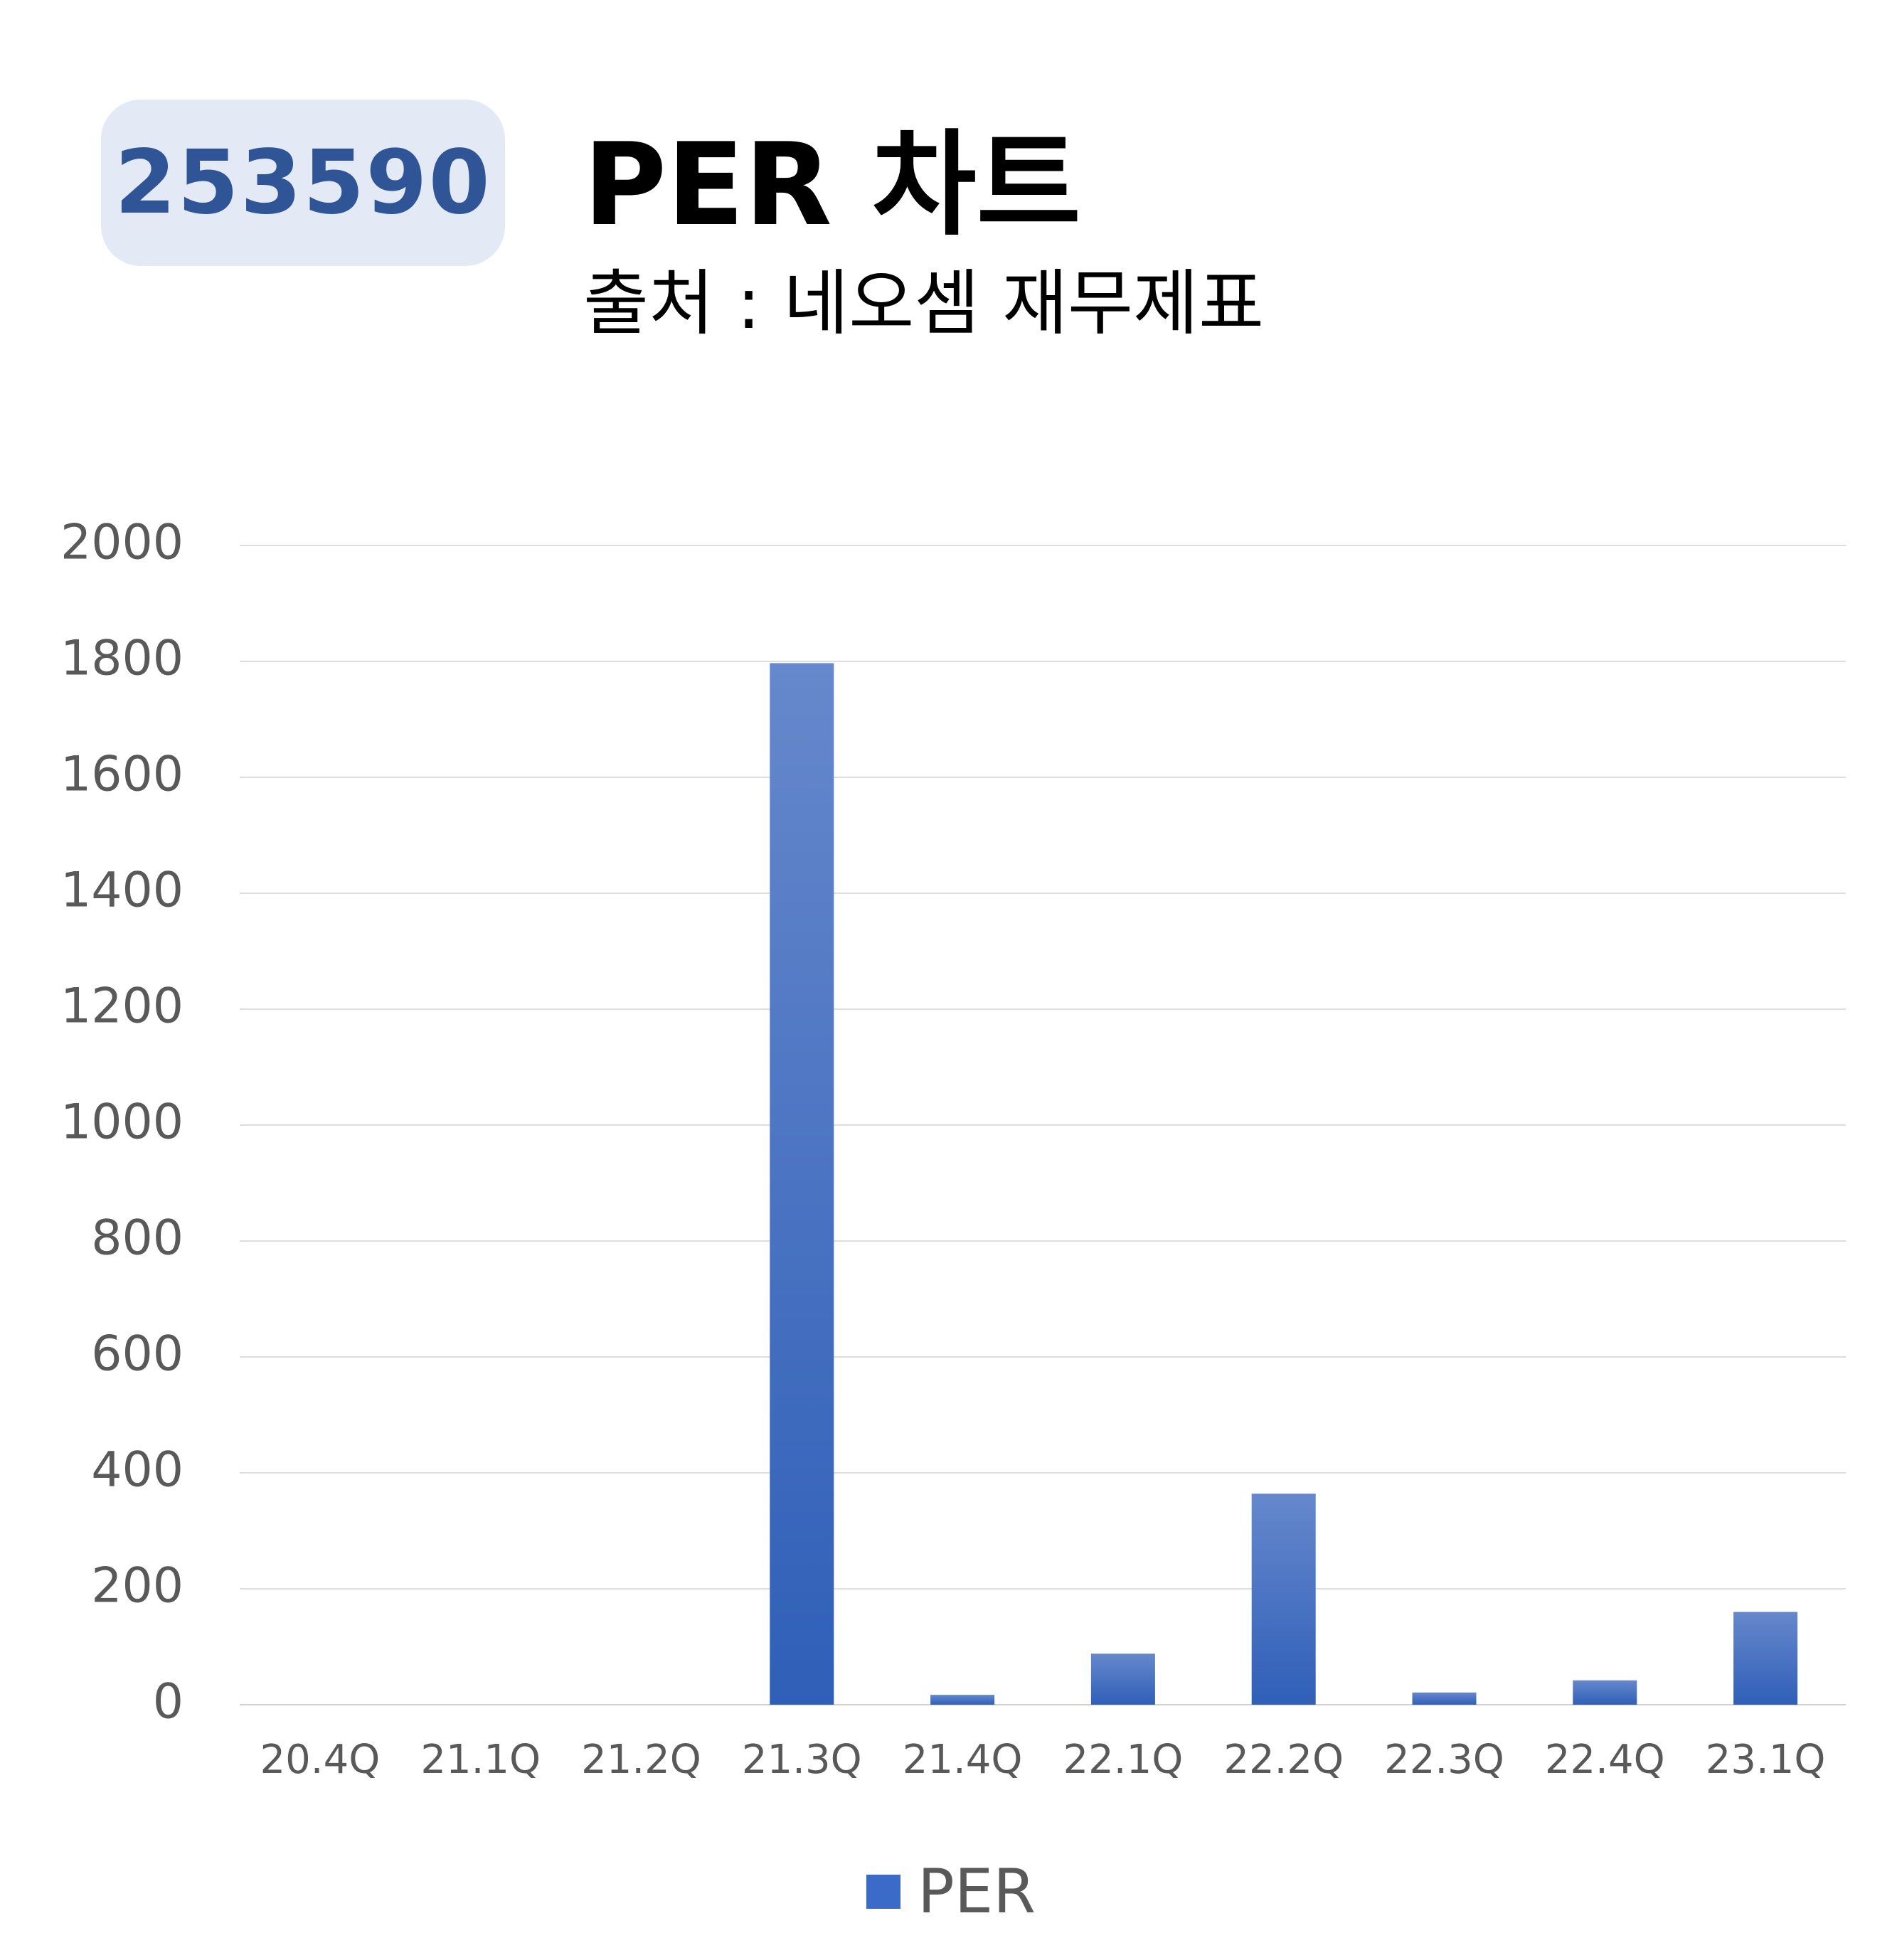 This screenshot has height=1960, width=1897. I want to click on x-tick-label: 21.3Q, so click(802, 1760).